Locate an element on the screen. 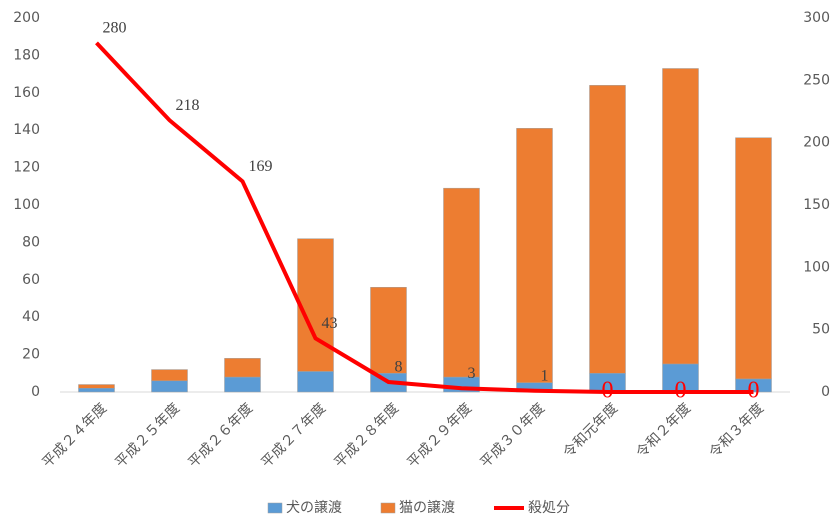 Image resolution: width=837 pixels, height=532 pixels. data-label: 169 is located at coordinates (261, 166).